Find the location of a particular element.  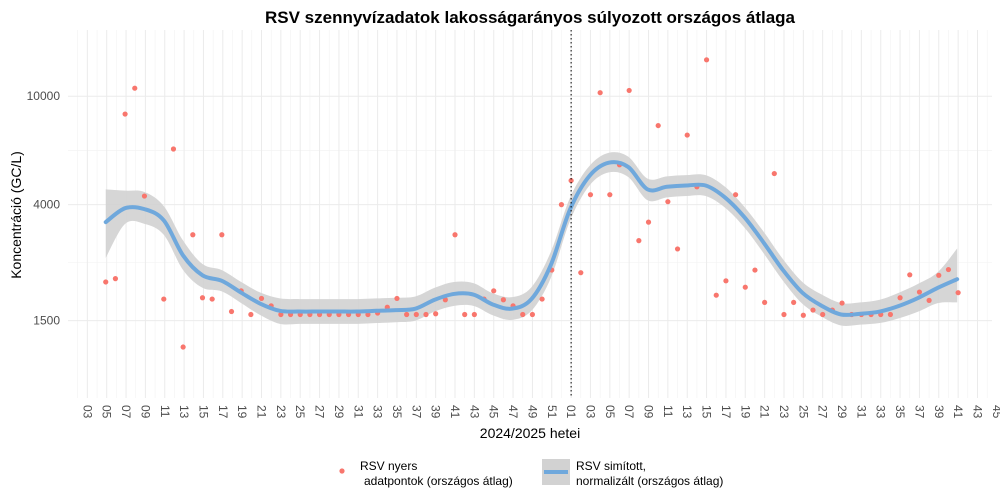

legend-smooth-line2: normalizált (országos átlag) is located at coordinates (649, 481).